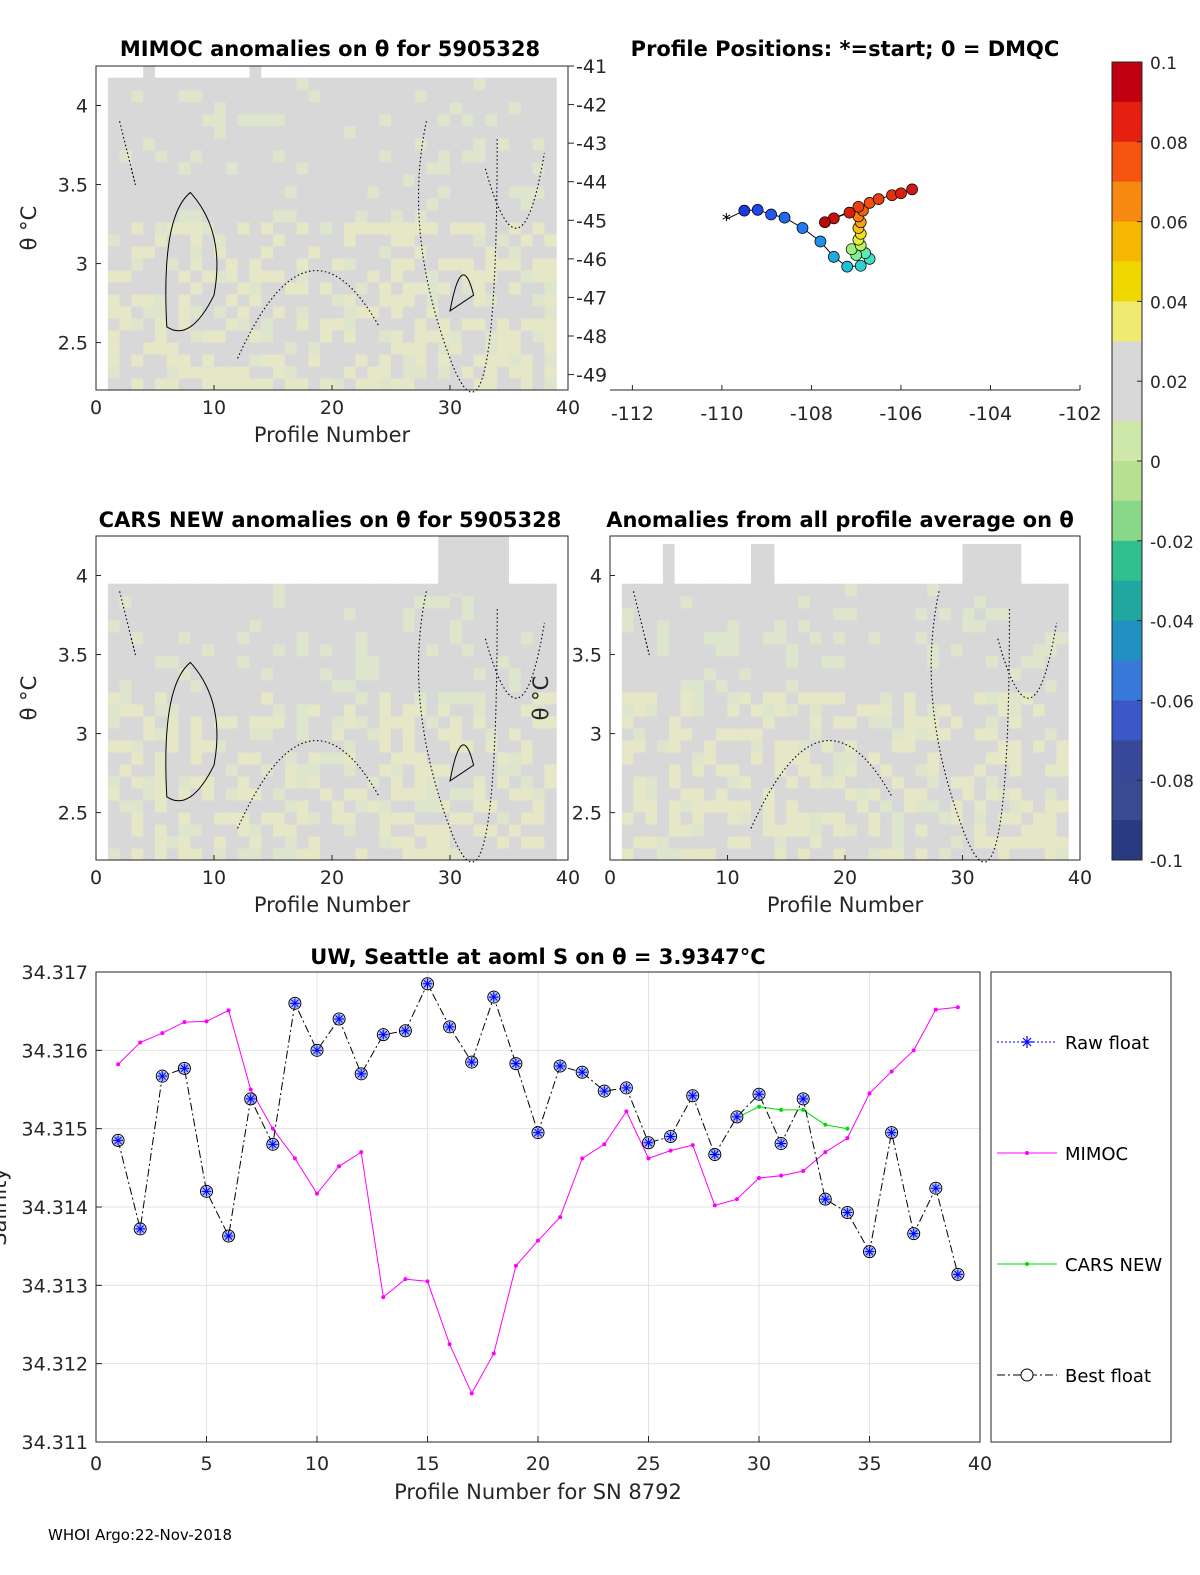 The image size is (1200, 1575). What do you see at coordinates (538, 1133) in the screenshot?
I see `best-float-point` at bounding box center [538, 1133].